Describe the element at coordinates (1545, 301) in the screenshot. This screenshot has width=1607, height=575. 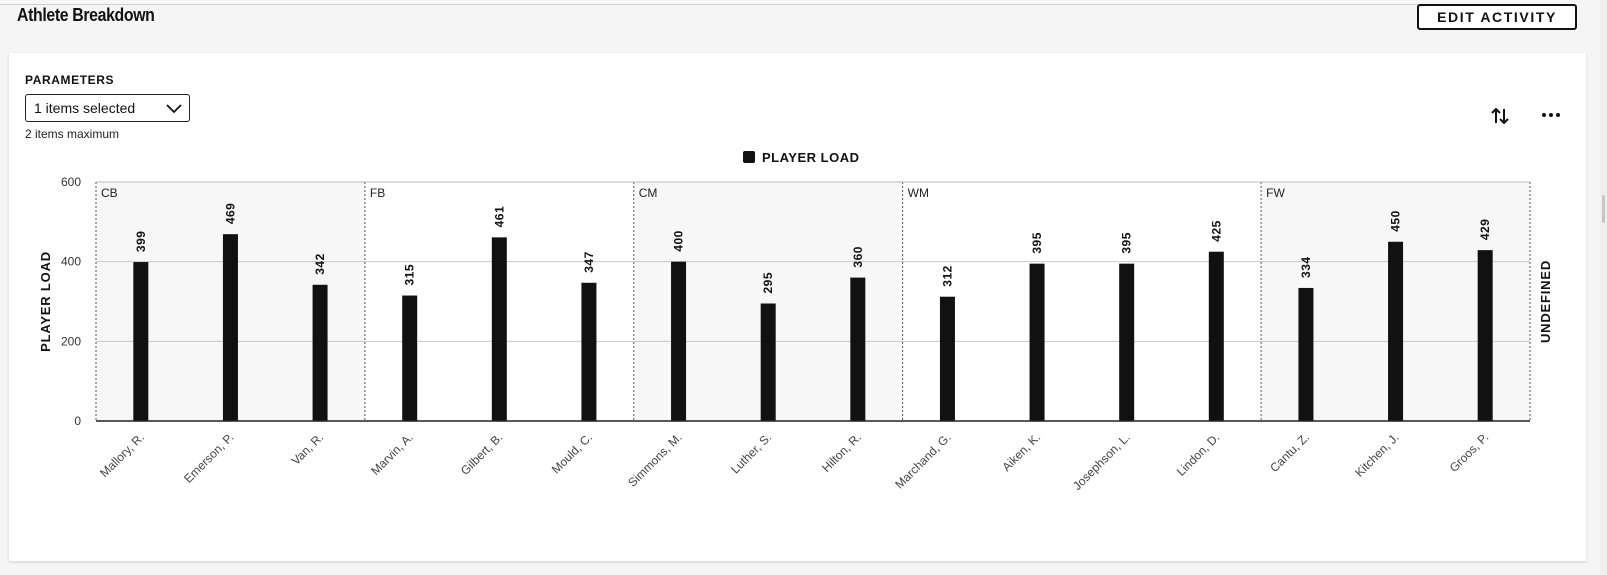
I see `y2-axis-title: UNDEFINED` at that location.